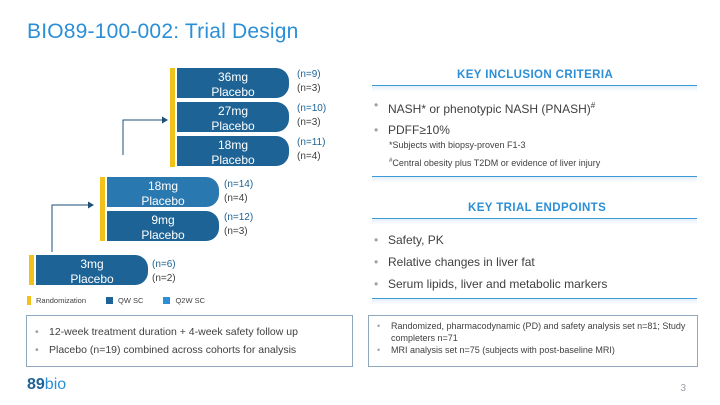  What do you see at coordinates (534, 218) in the screenshot?
I see `endpoints-rule` at bounding box center [534, 218].